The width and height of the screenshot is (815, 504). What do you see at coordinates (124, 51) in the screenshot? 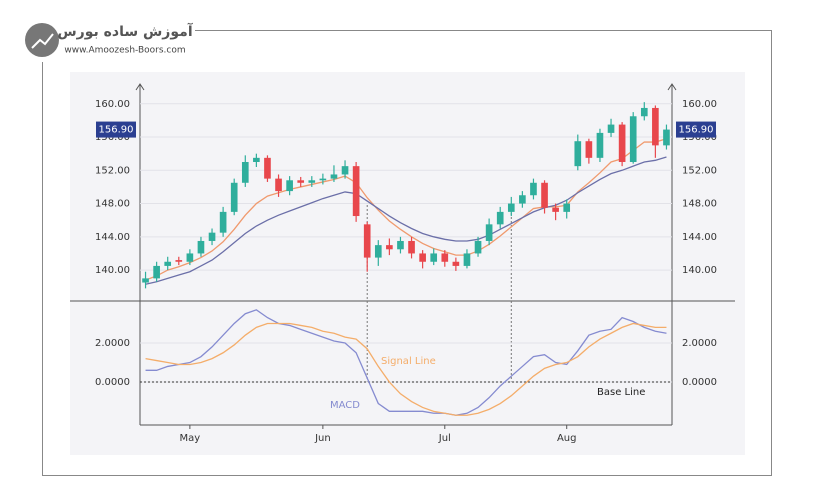
I see `logo-url: www.Amoozesh-Boors.com` at bounding box center [124, 51].